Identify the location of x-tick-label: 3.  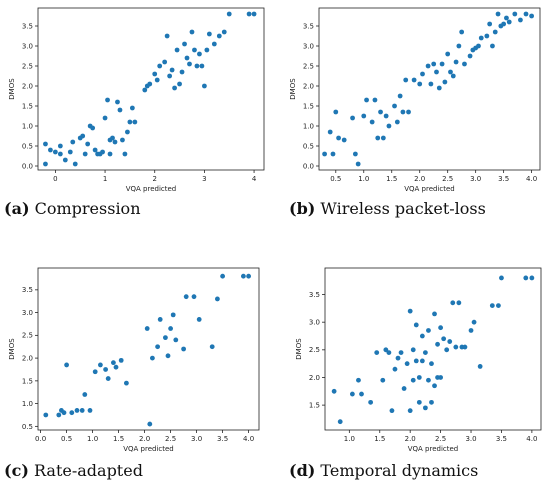
(204, 179).